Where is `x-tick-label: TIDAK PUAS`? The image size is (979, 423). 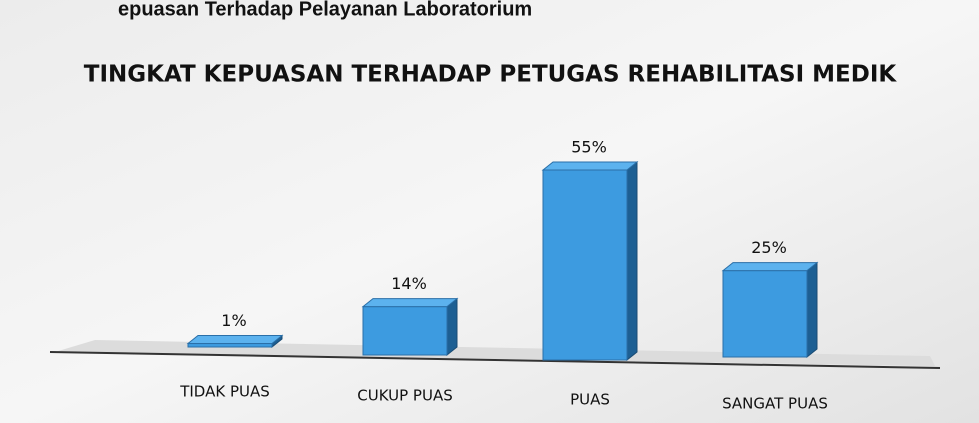 x-tick-label: TIDAK PUAS is located at coordinates (224, 392).